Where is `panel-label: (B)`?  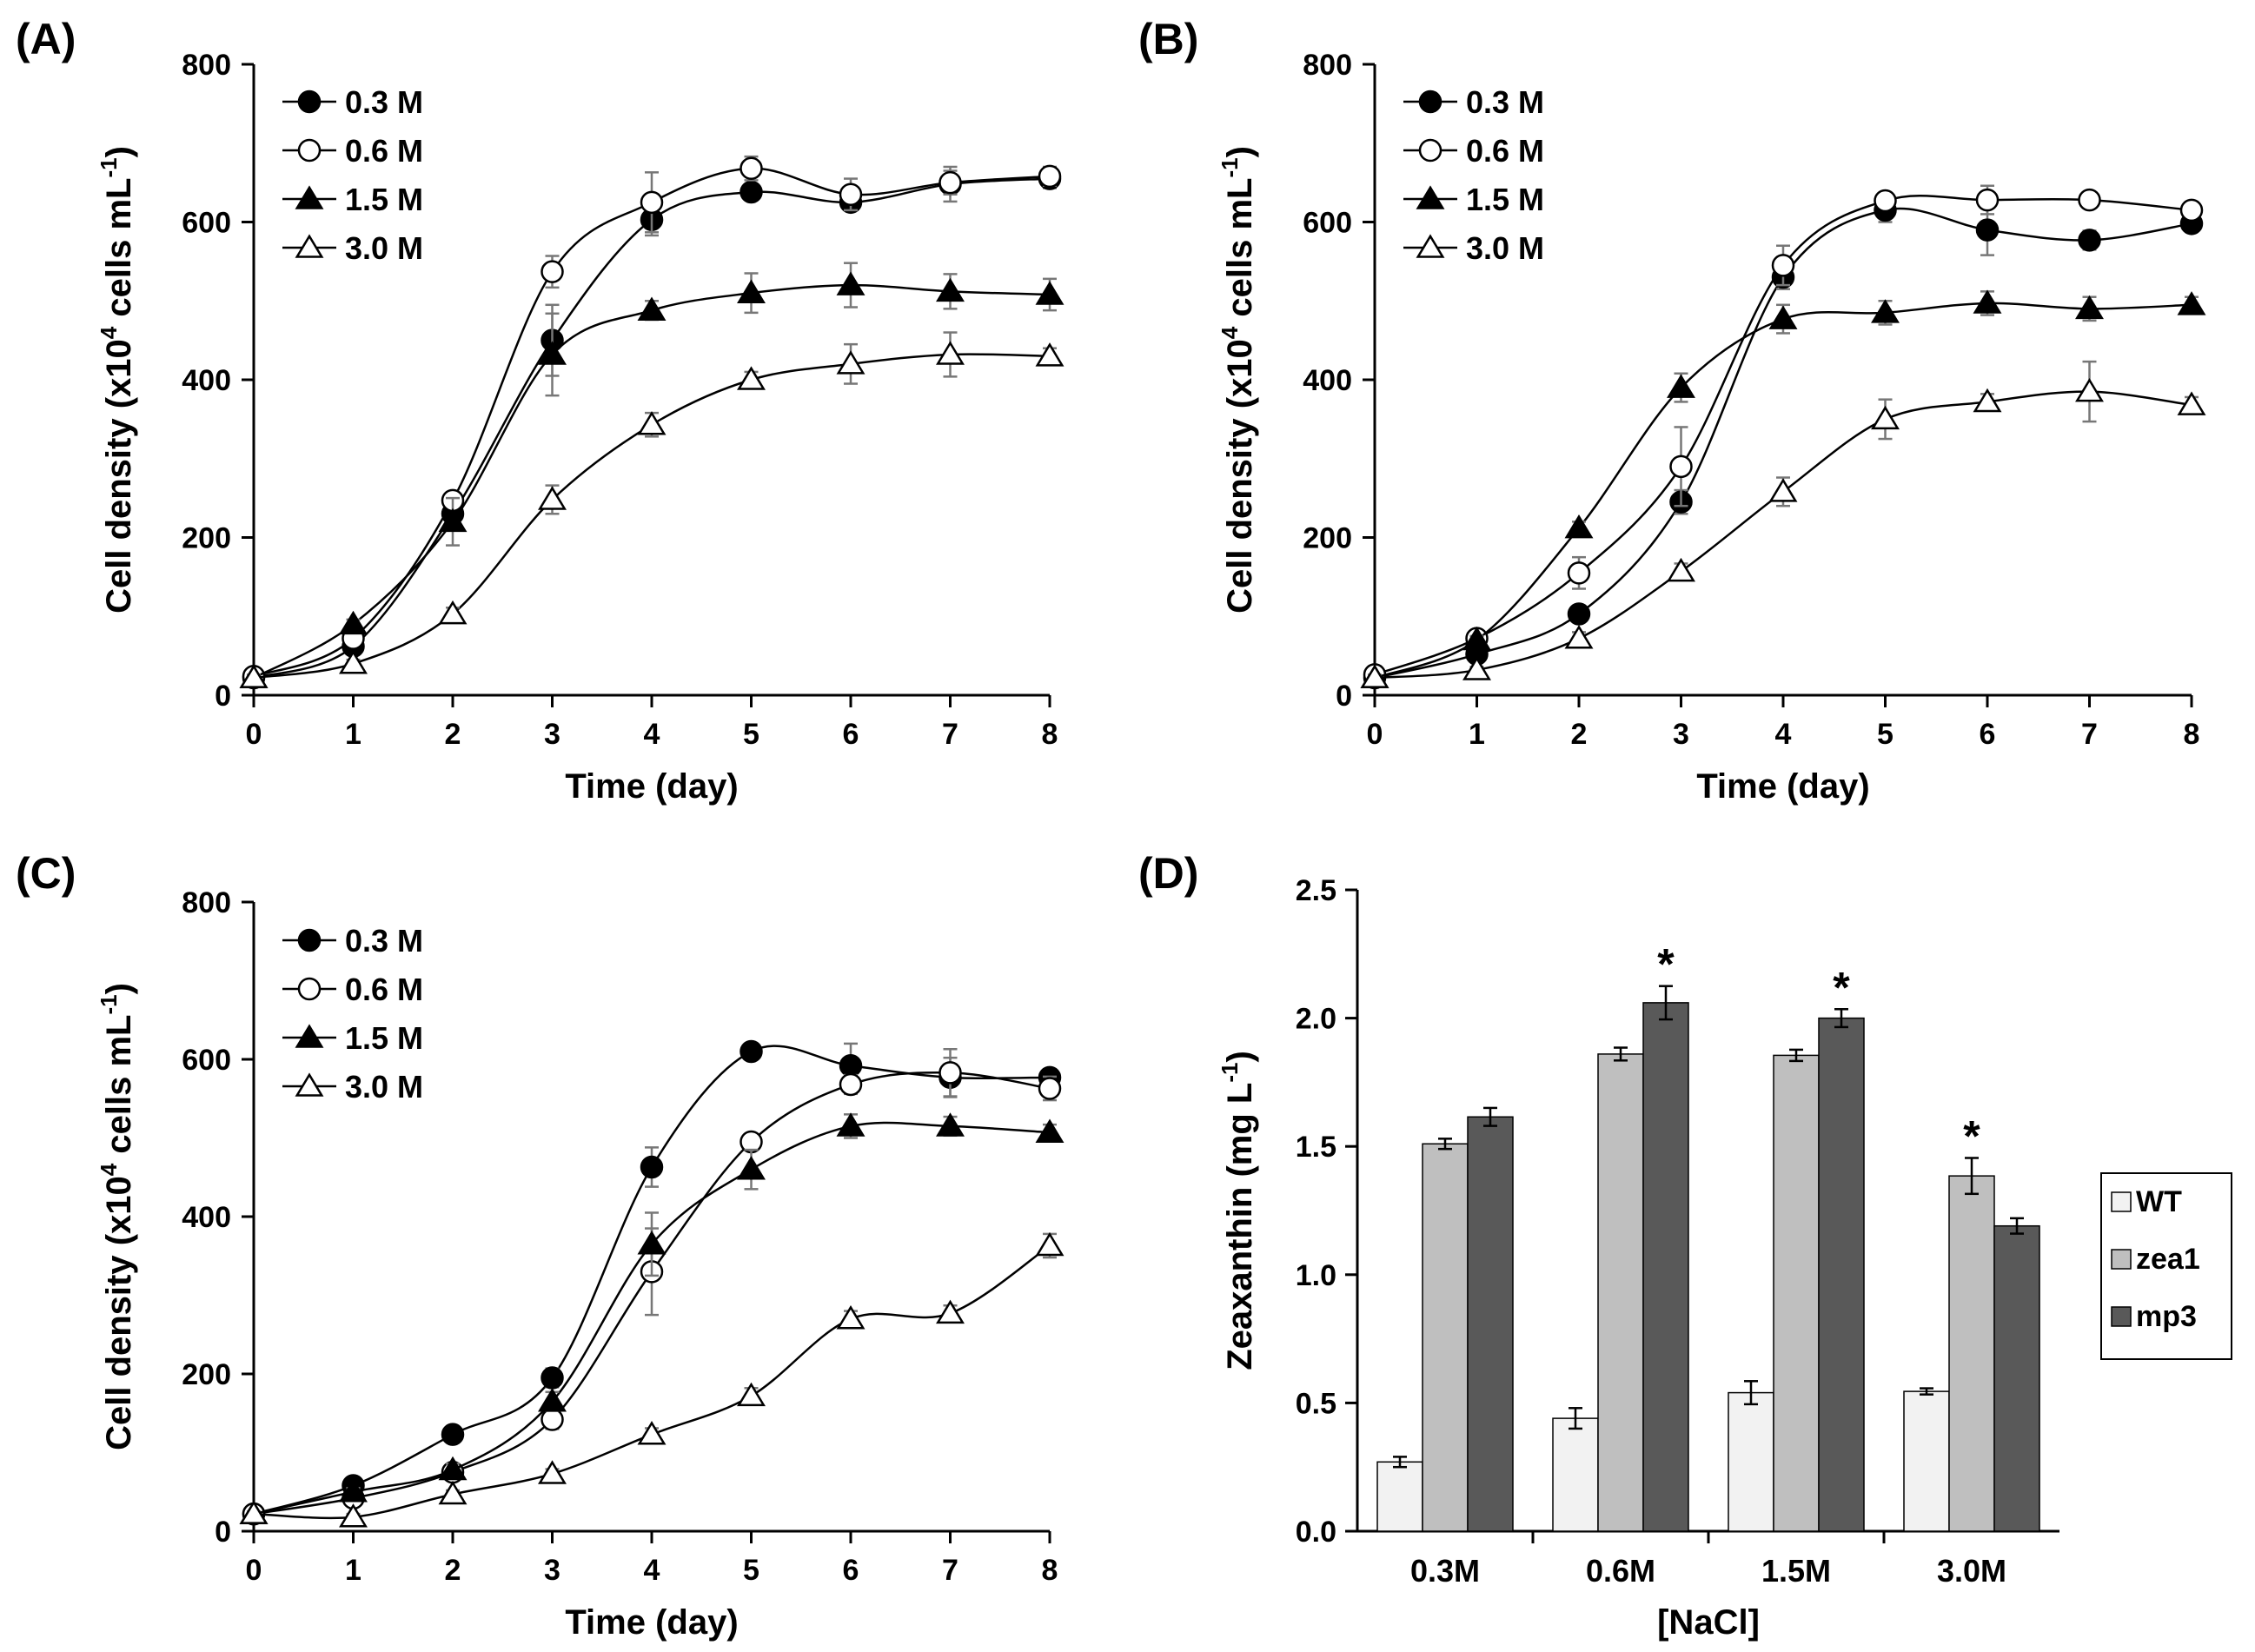
panel-label: (B) is located at coordinates (1168, 39).